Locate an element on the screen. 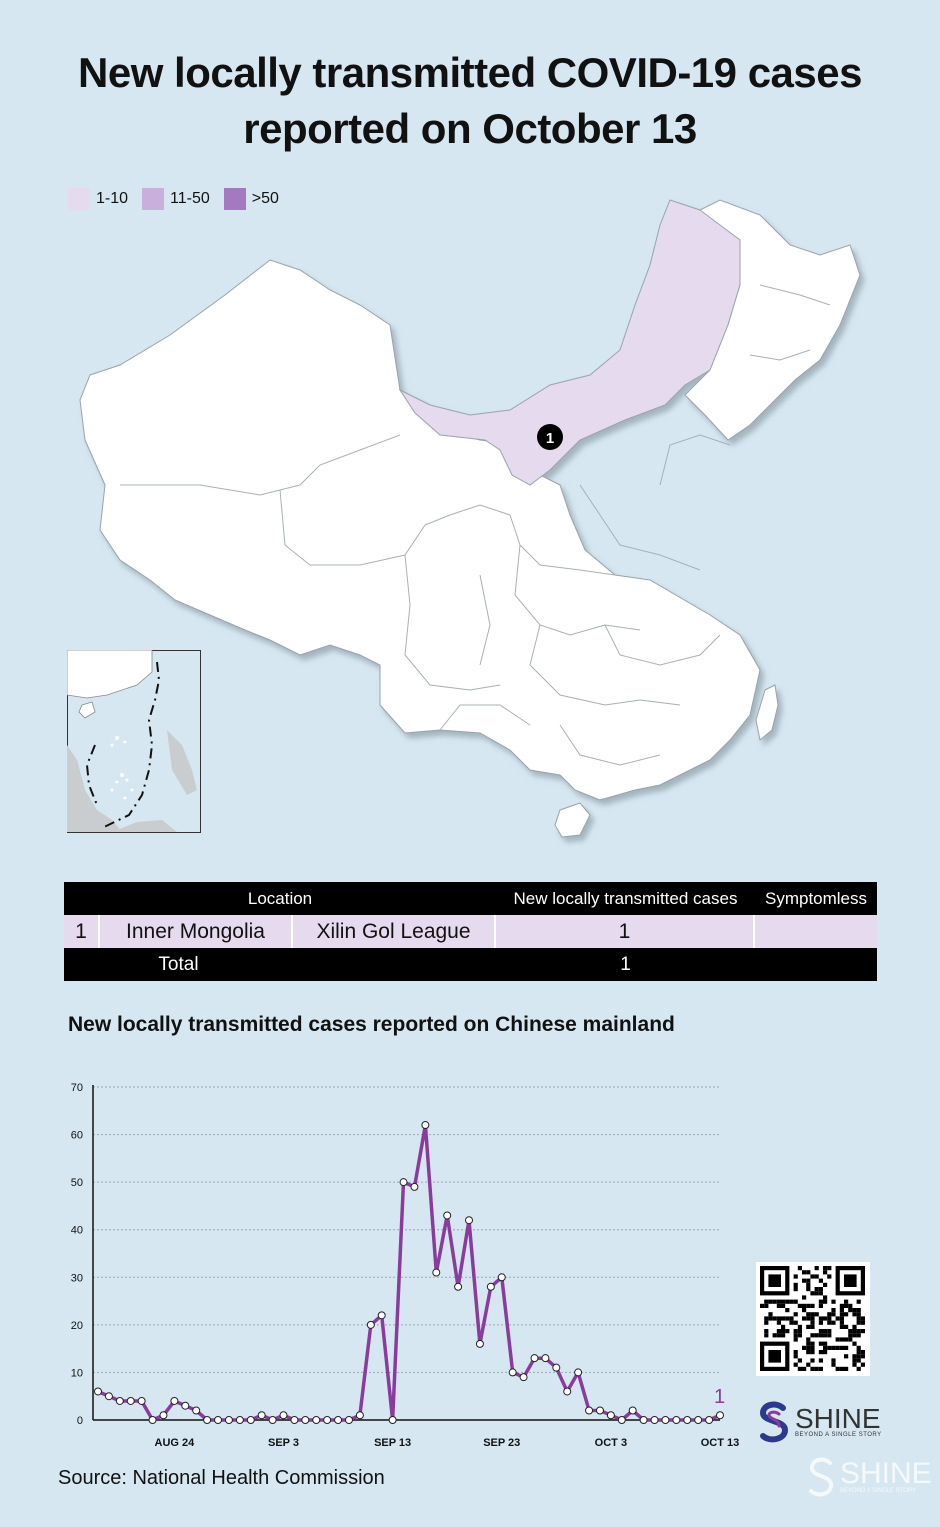 Image resolution: width=940 pixels, height=1527 pixels. x-tick-label: SEP 23 is located at coordinates (501, 1443).